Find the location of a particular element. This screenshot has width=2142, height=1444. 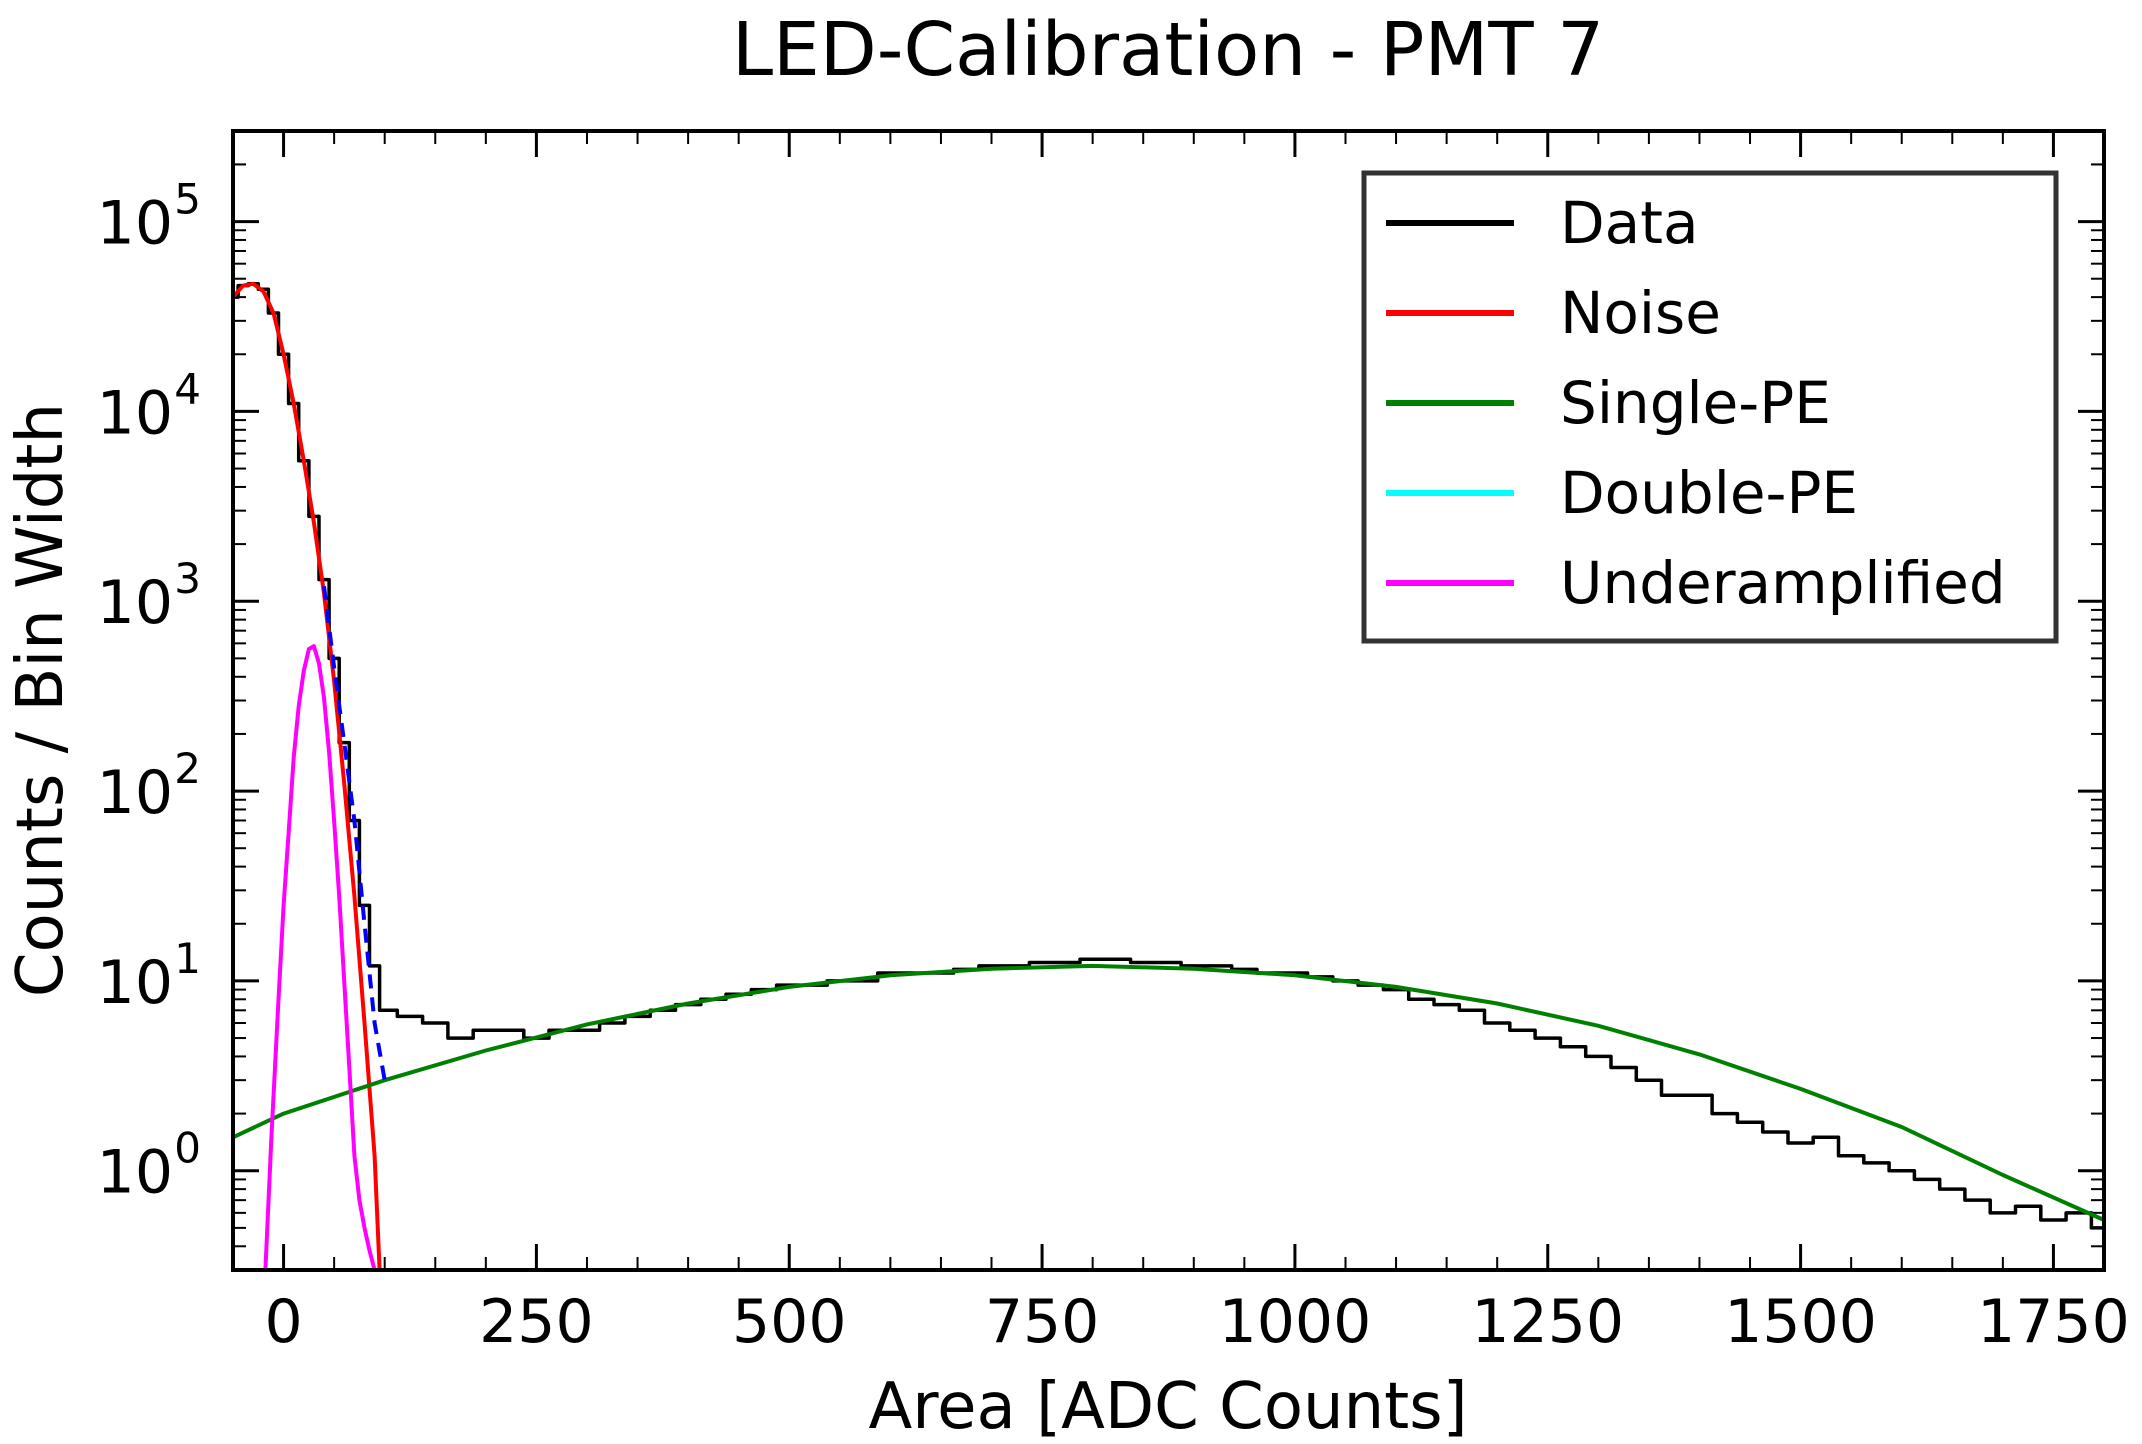

legend-label: Noise is located at coordinates (1640, 313).